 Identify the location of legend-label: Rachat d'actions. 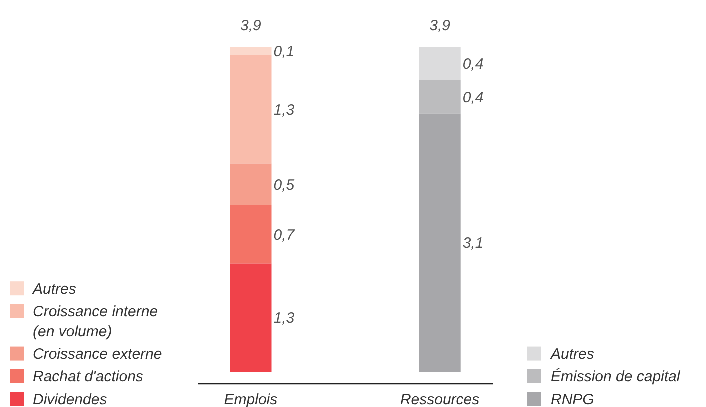
(88, 377).